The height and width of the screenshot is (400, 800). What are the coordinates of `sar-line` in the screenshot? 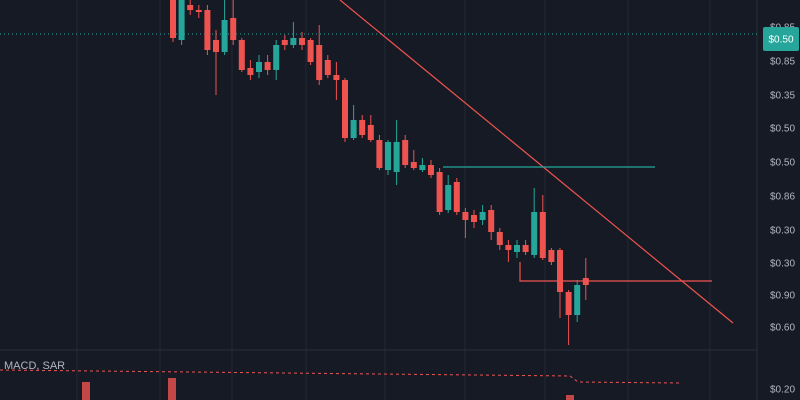 It's located at (340, 376).